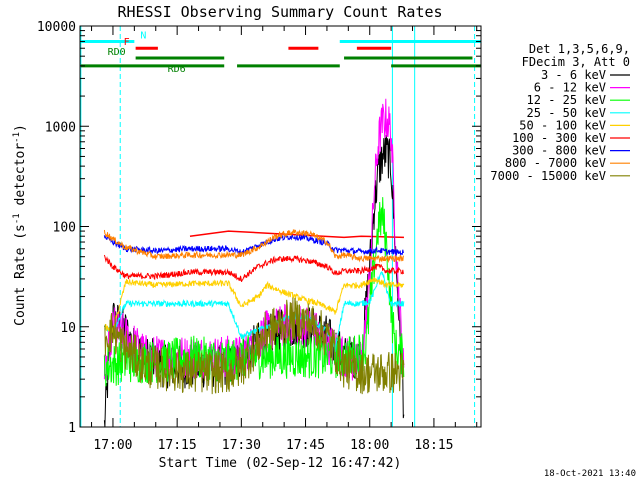  What do you see at coordinates (20, 225) in the screenshot?
I see `y-axis-label: Count Rate (s-1 detector-1)` at bounding box center [20, 225].